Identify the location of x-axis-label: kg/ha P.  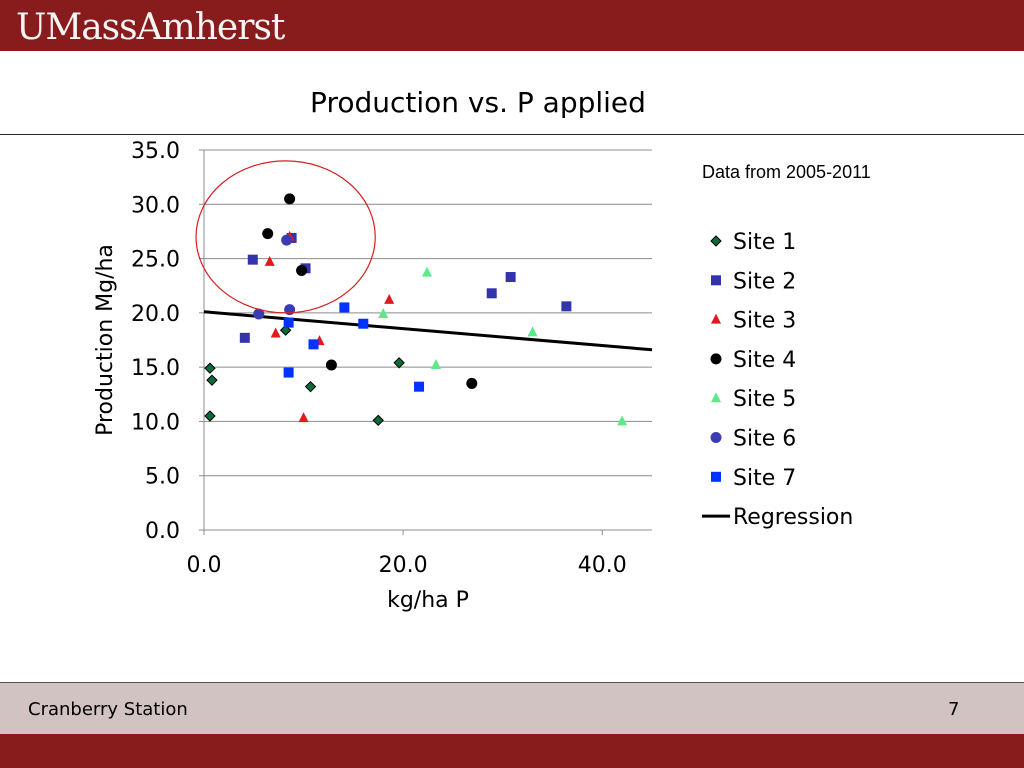
(428, 600).